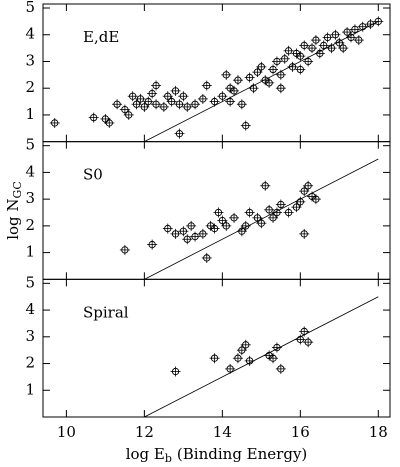 The height and width of the screenshot is (467, 400). Describe the element at coordinates (17, 189) in the screenshot. I see `y-label-sub: GC` at that location.